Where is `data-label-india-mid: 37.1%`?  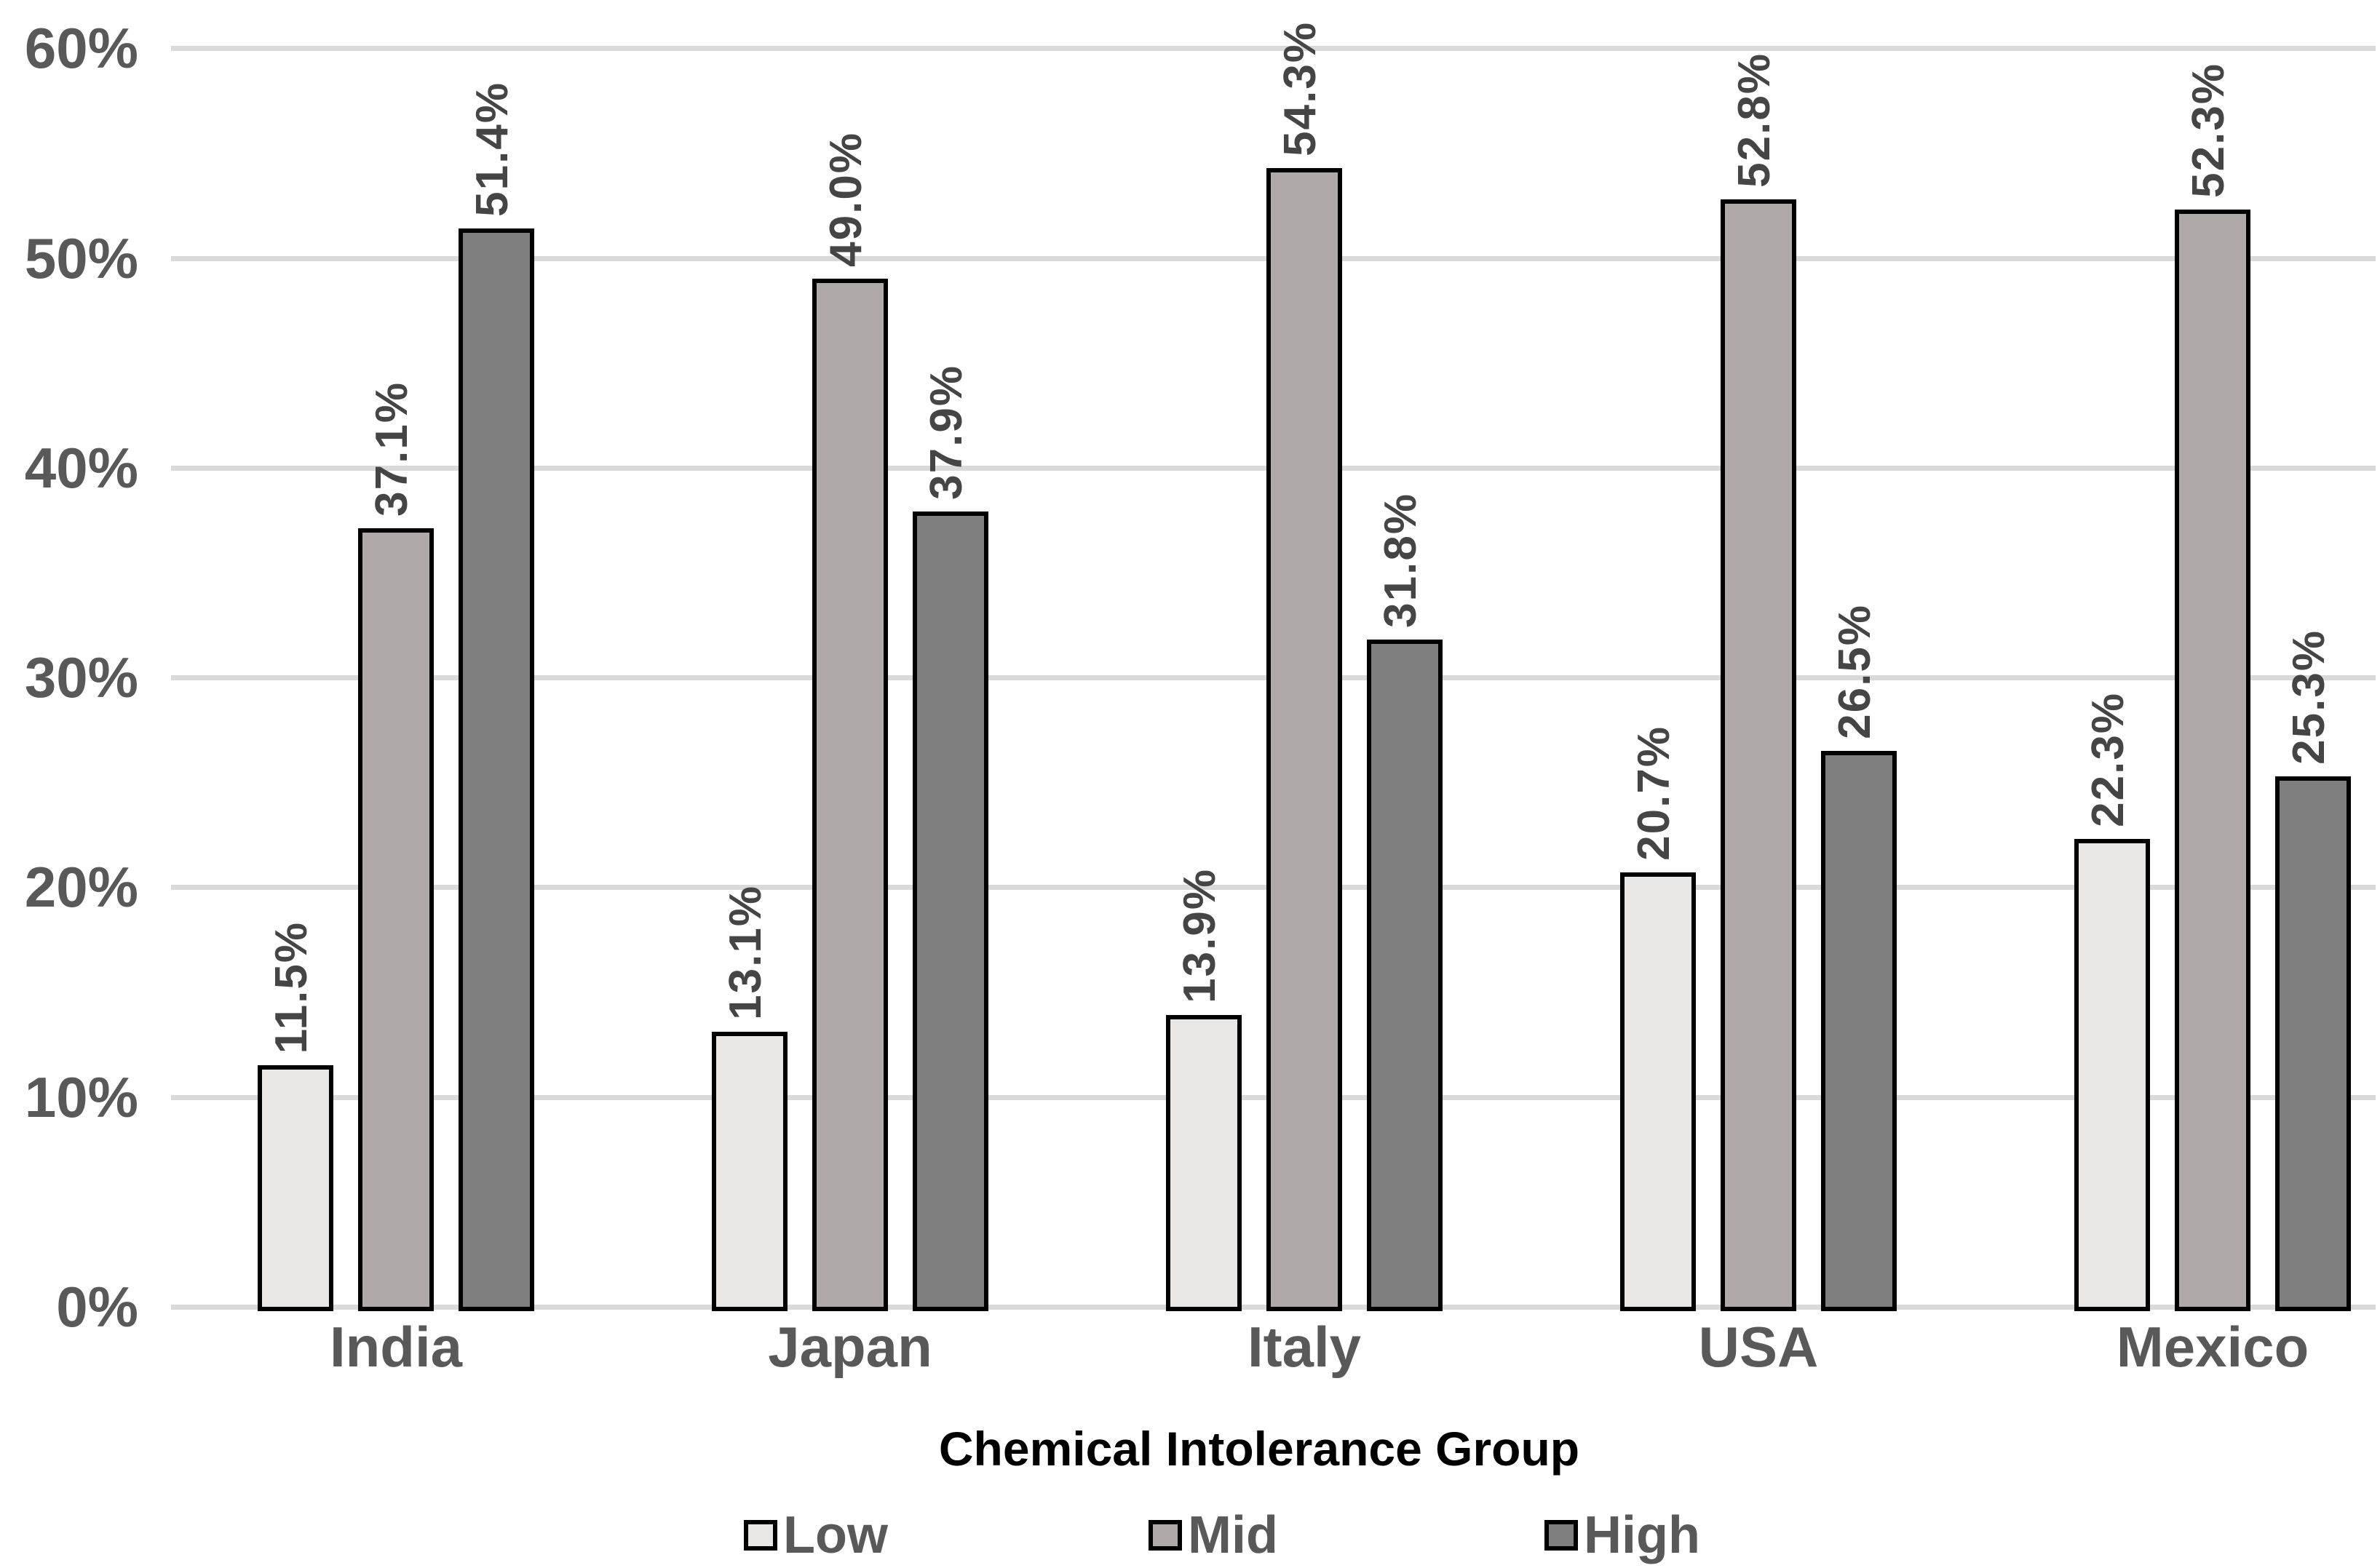
data-label-india-mid: 37.1% is located at coordinates (392, 449).